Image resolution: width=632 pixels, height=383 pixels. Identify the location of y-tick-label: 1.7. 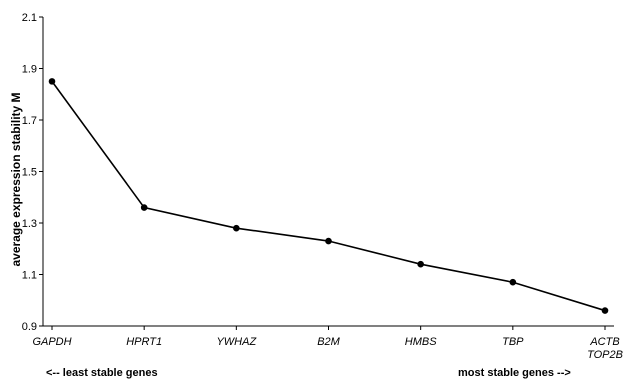
(29, 121).